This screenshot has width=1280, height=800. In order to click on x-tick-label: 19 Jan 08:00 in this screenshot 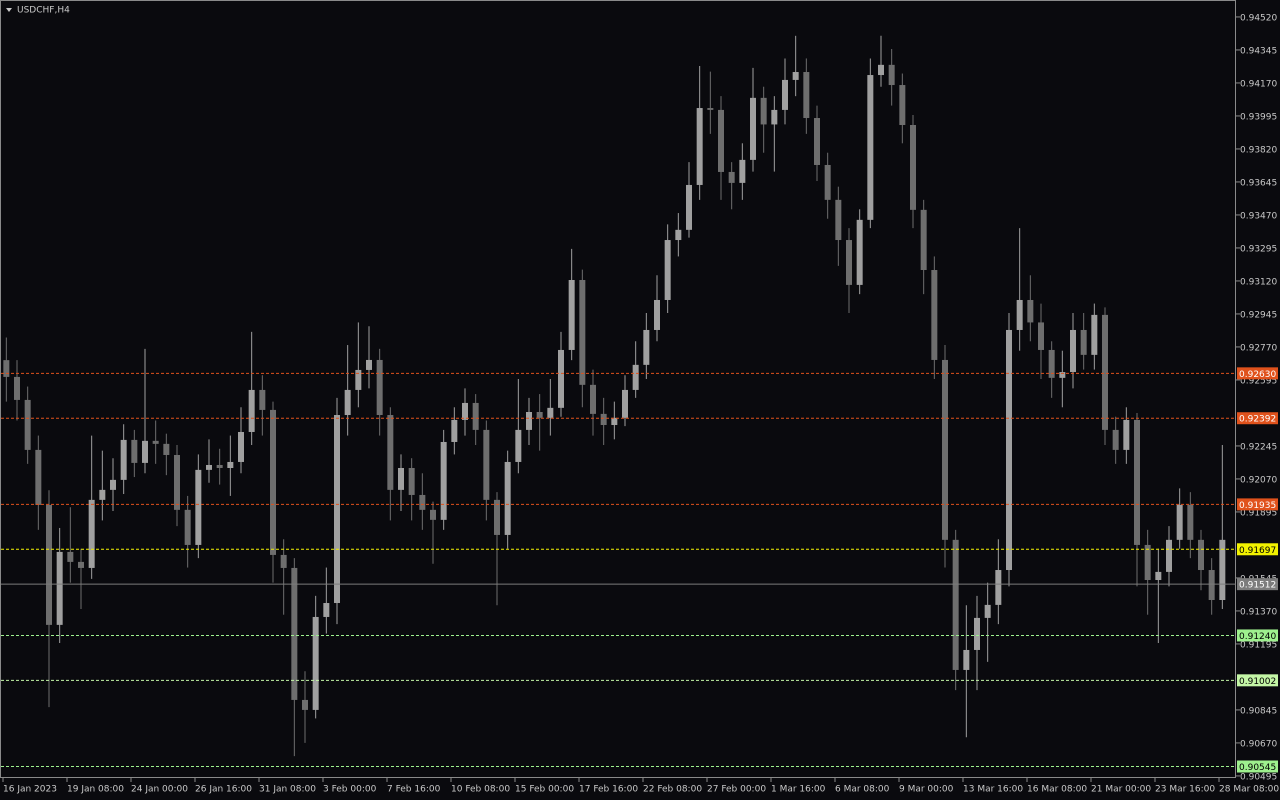, I will do `click(95, 790)`.